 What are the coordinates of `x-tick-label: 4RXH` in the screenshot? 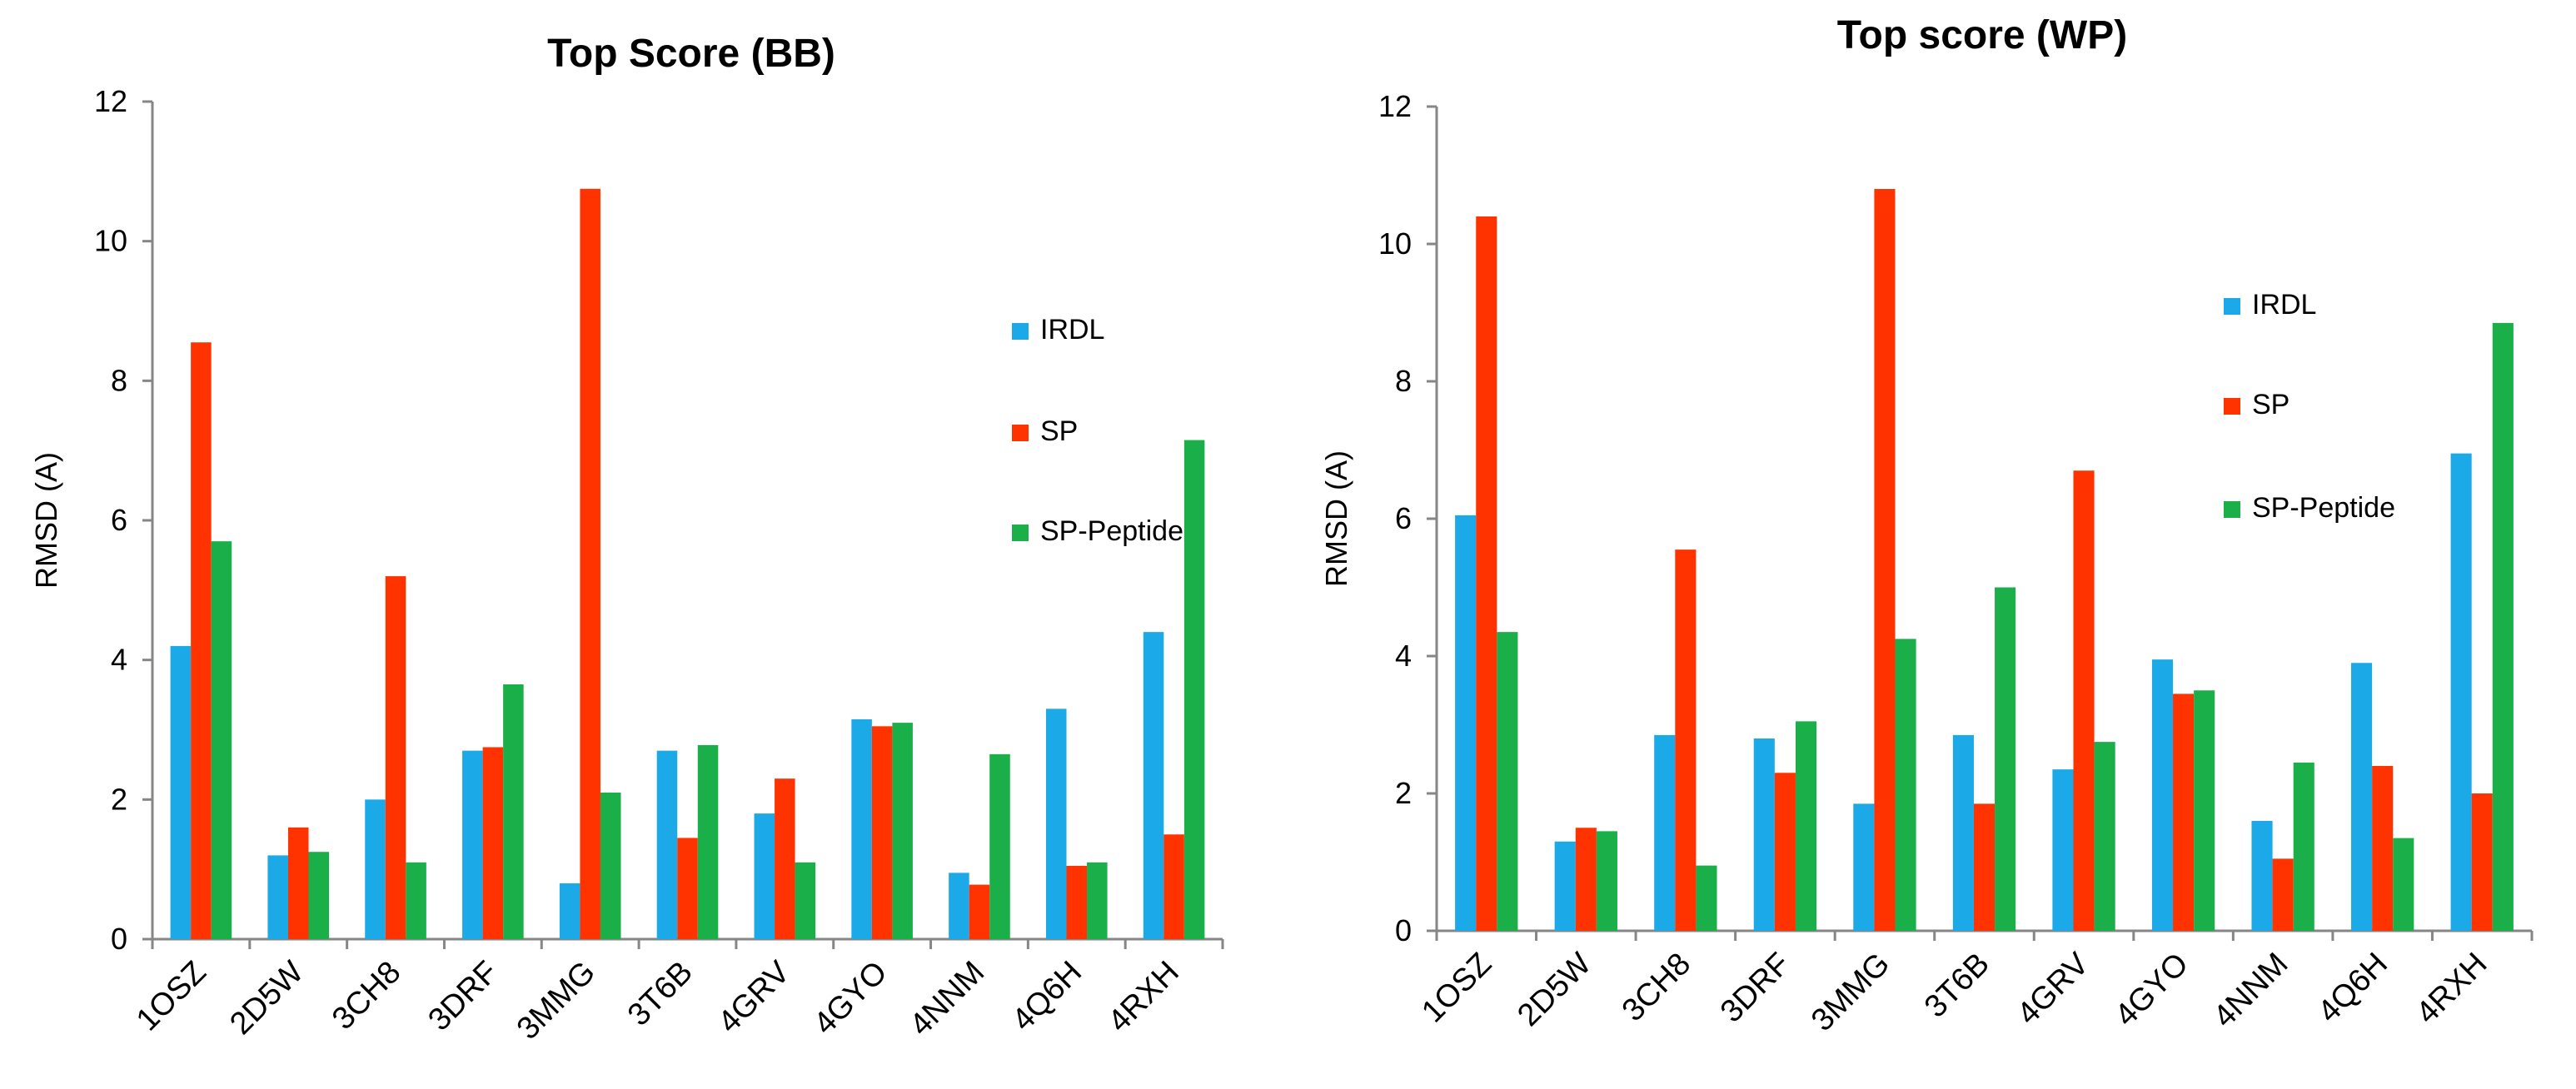 It's located at (1144, 997).